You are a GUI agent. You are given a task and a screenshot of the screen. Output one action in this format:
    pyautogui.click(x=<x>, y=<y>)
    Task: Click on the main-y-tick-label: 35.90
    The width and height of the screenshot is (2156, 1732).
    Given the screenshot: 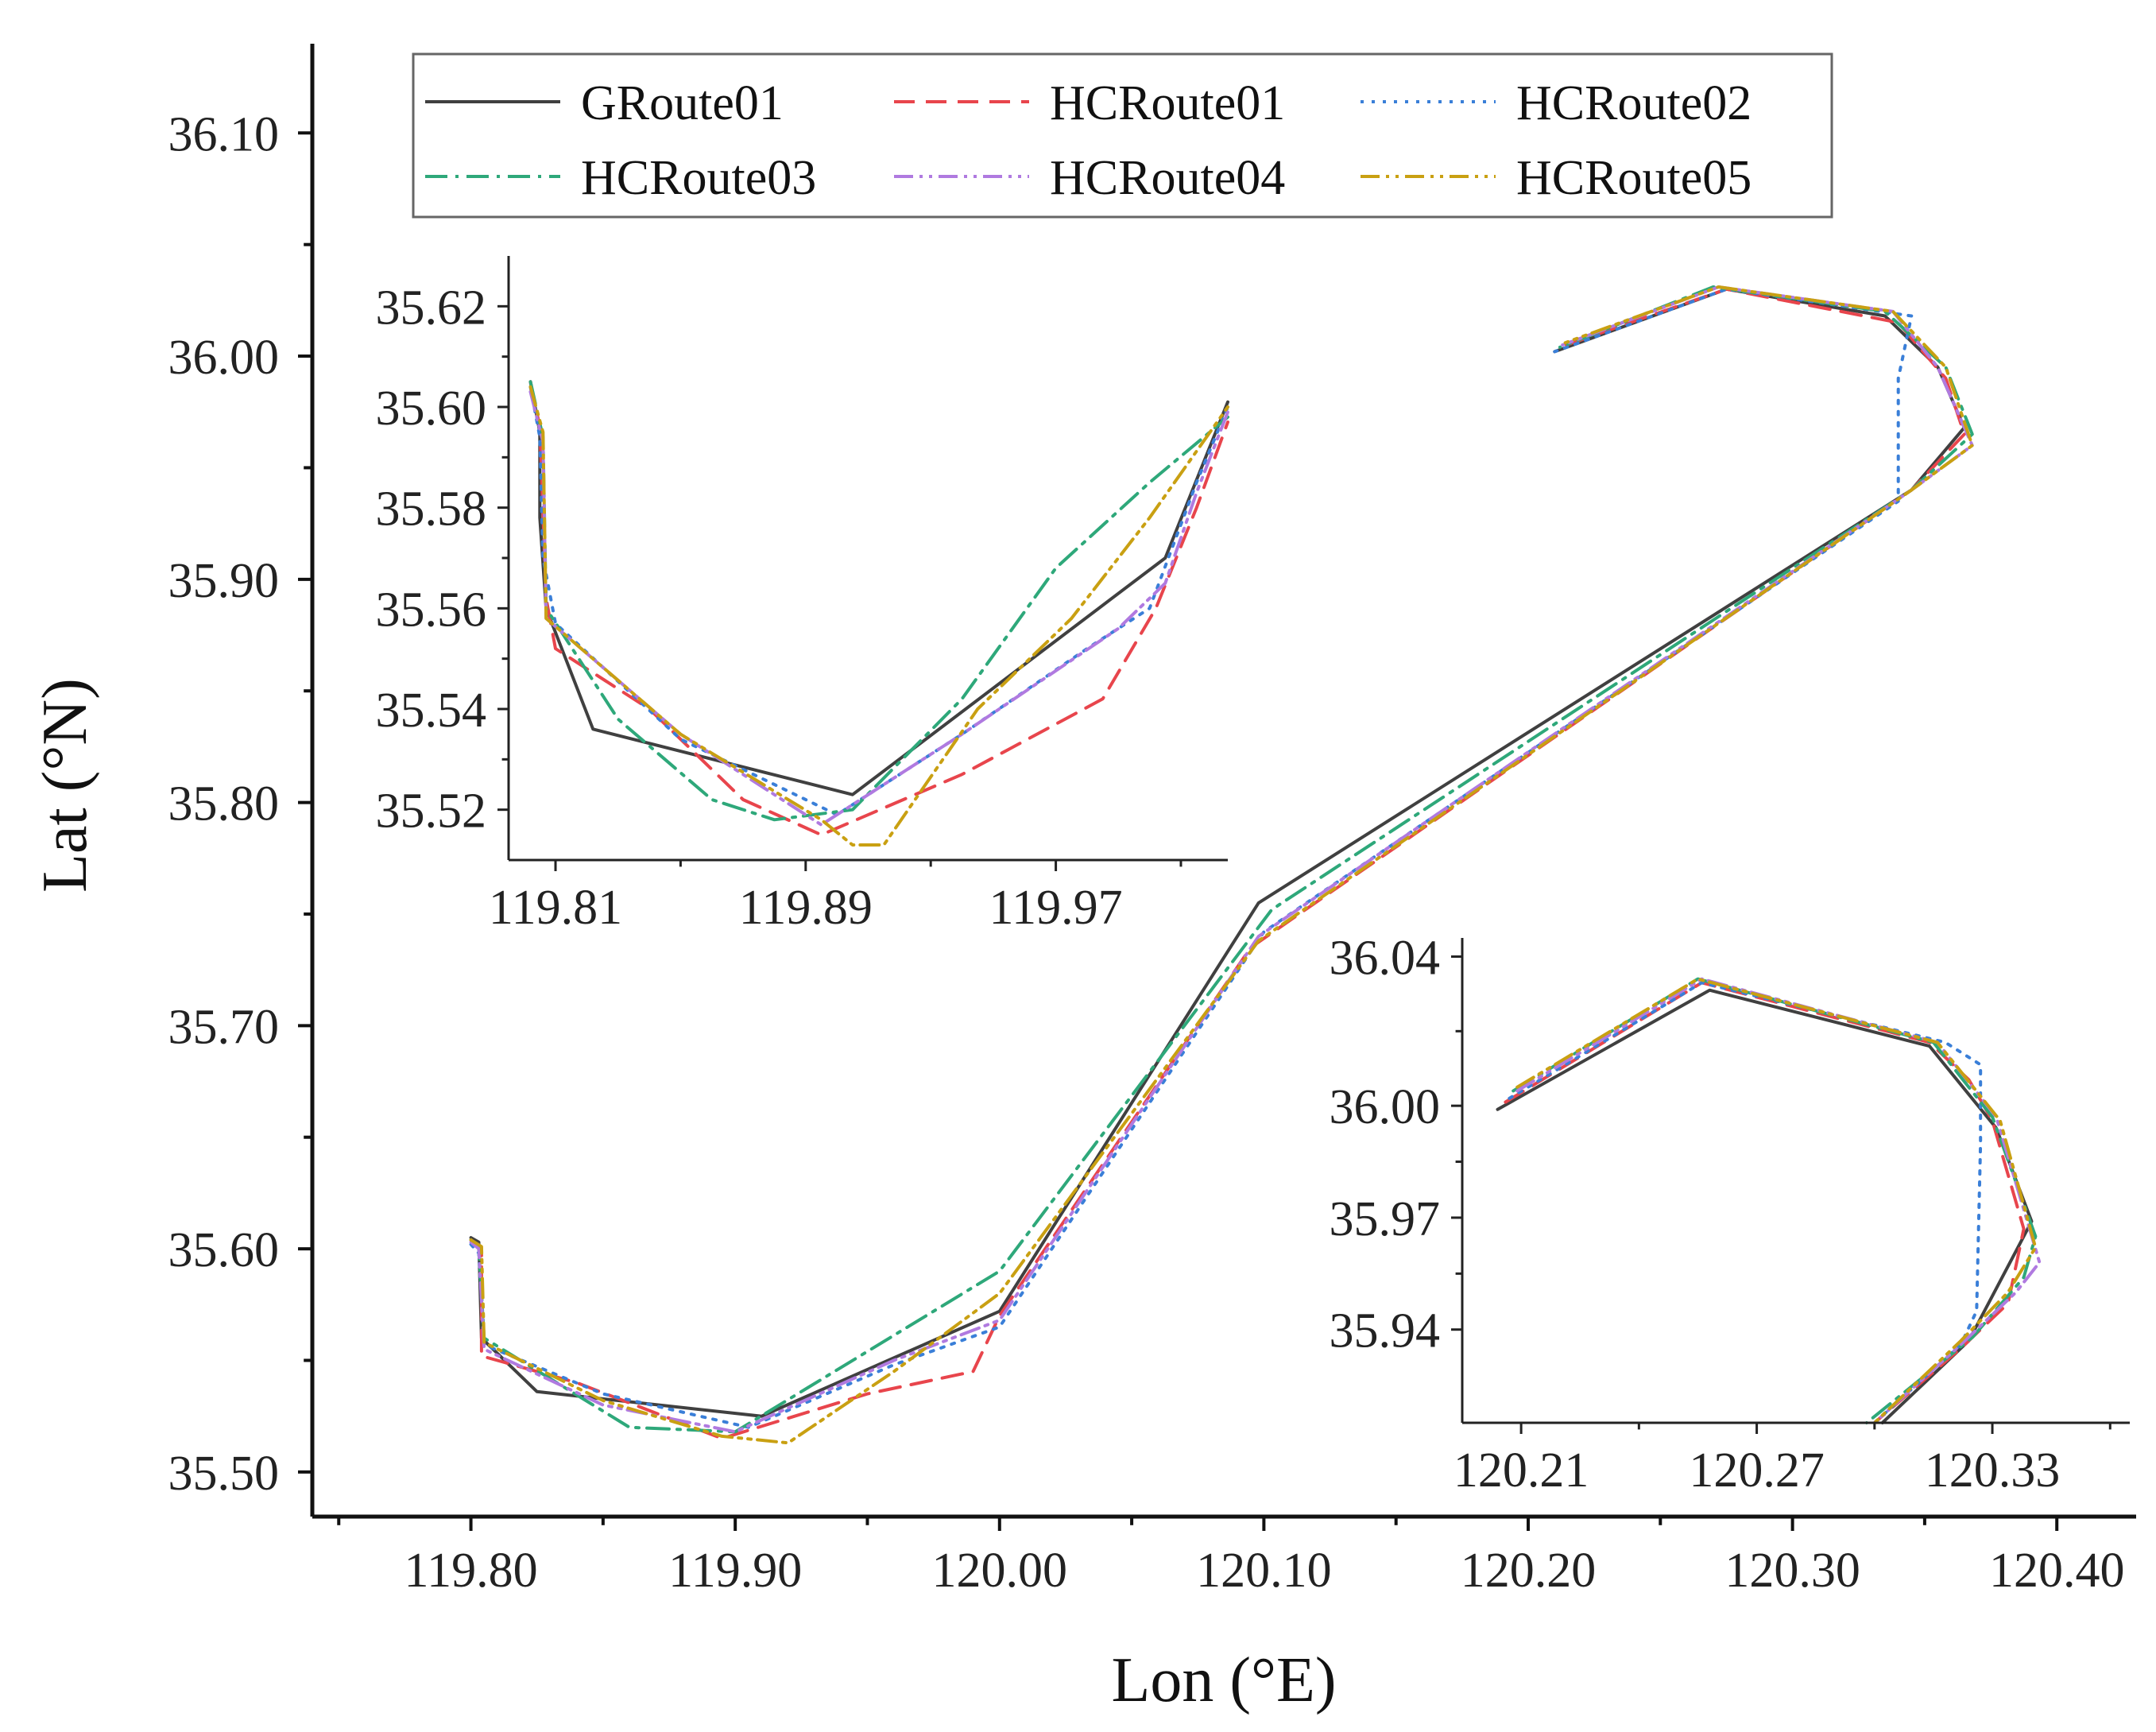 What is the action you would take?
    pyautogui.click(x=224, y=581)
    